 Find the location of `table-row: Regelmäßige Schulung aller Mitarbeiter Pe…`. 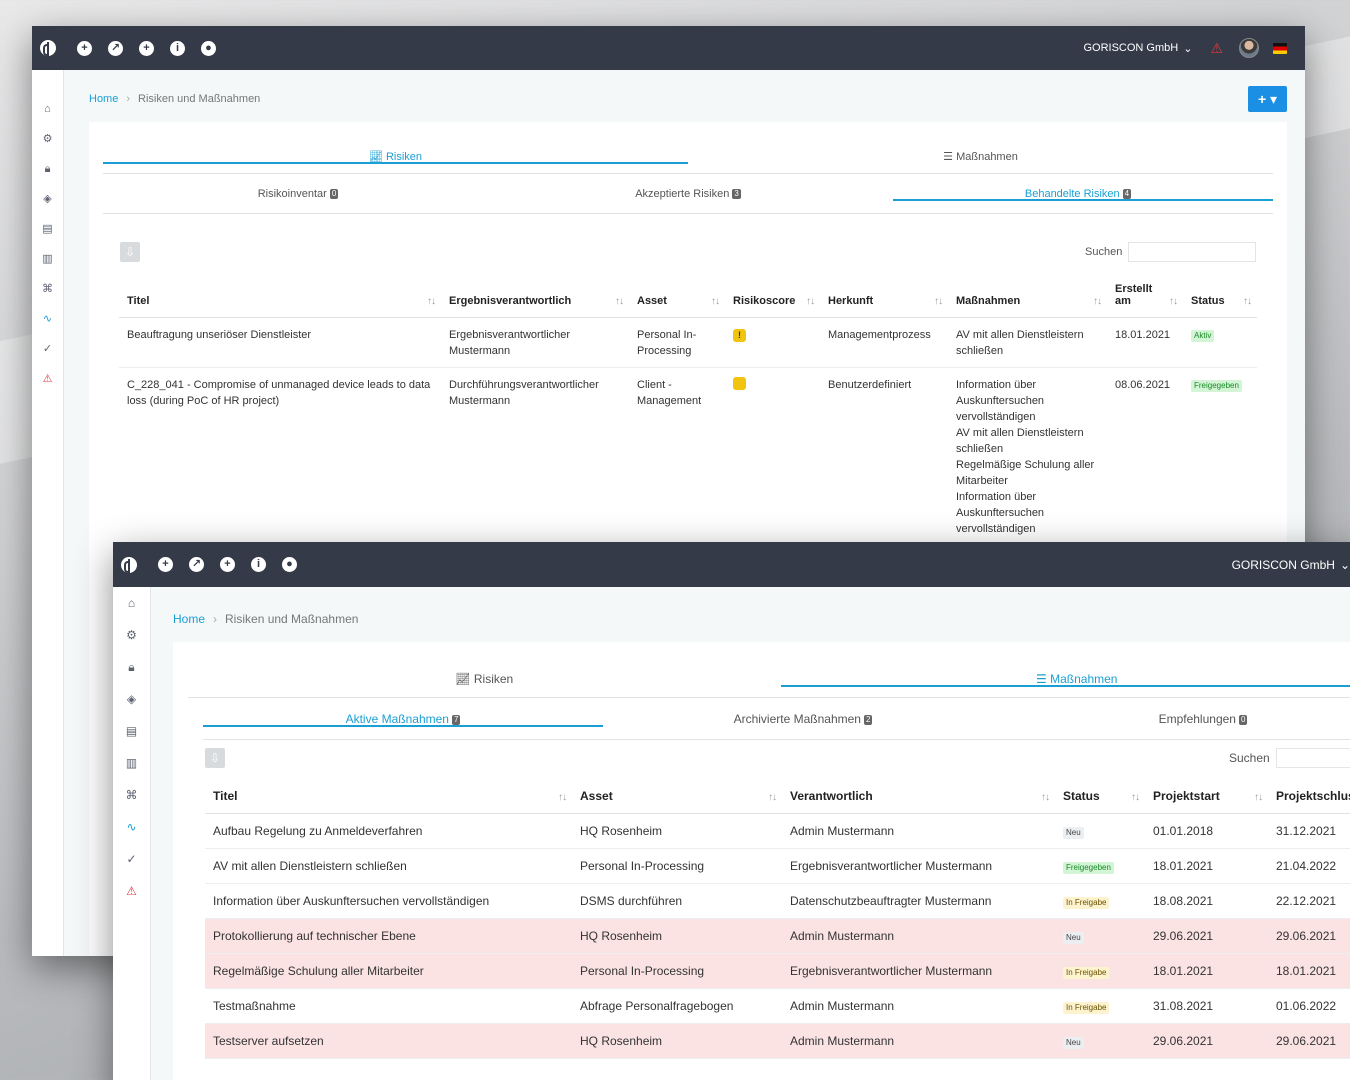

table-row: Regelmäßige Schulung aller Mitarbeiter Pe… is located at coordinates (777, 971).